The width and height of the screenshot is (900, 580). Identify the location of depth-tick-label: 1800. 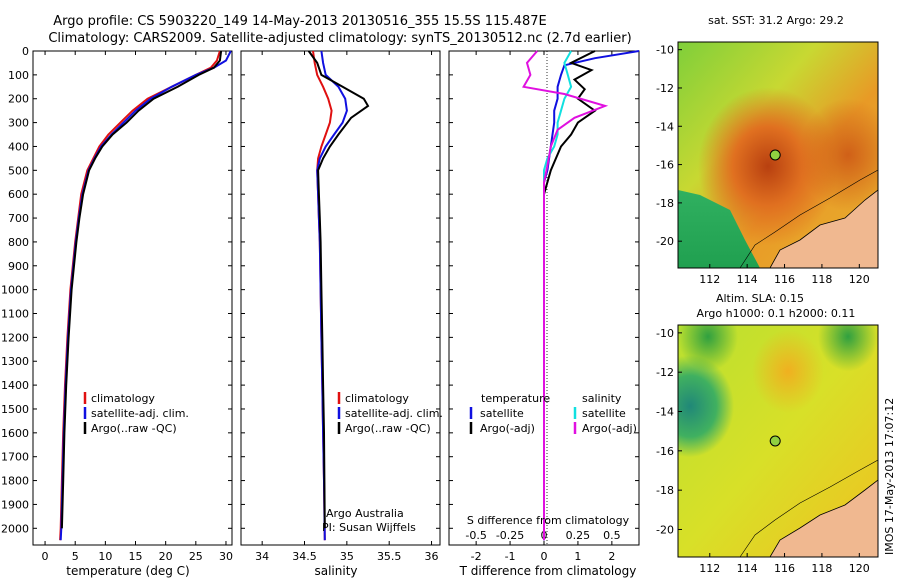
(15, 481).